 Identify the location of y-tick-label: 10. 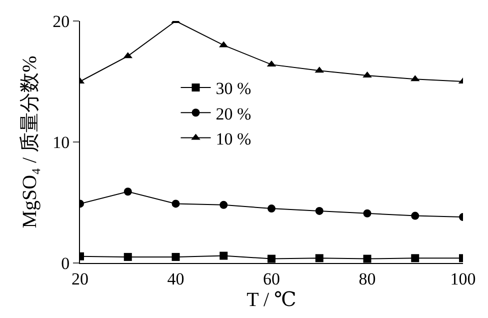
(61, 142).